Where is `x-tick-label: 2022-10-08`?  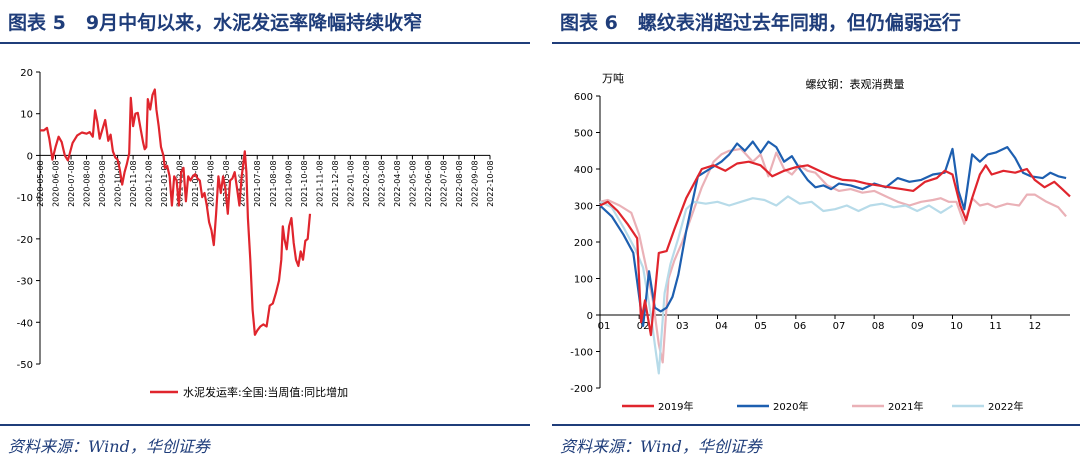 x-tick-label: 2022-10-08 is located at coordinates (490, 183).